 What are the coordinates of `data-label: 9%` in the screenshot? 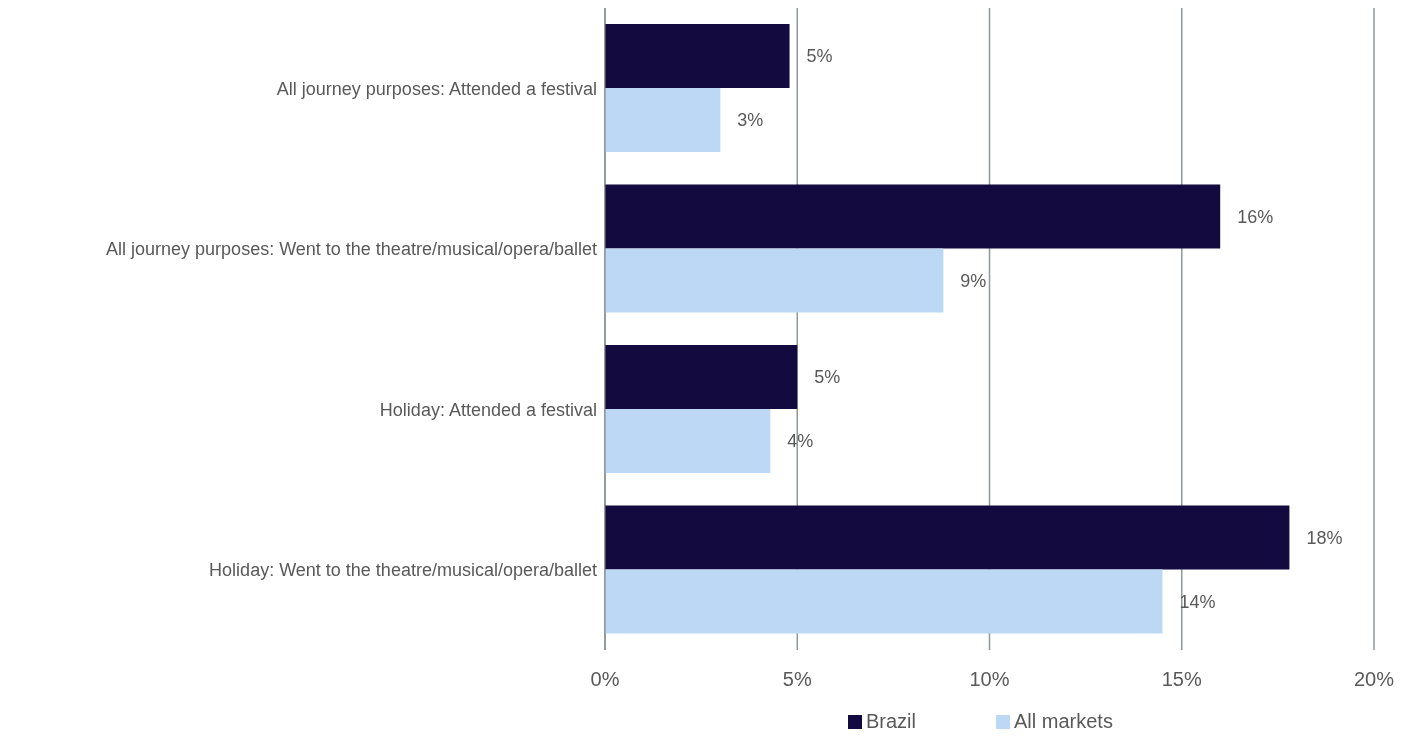 It's located at (973, 280).